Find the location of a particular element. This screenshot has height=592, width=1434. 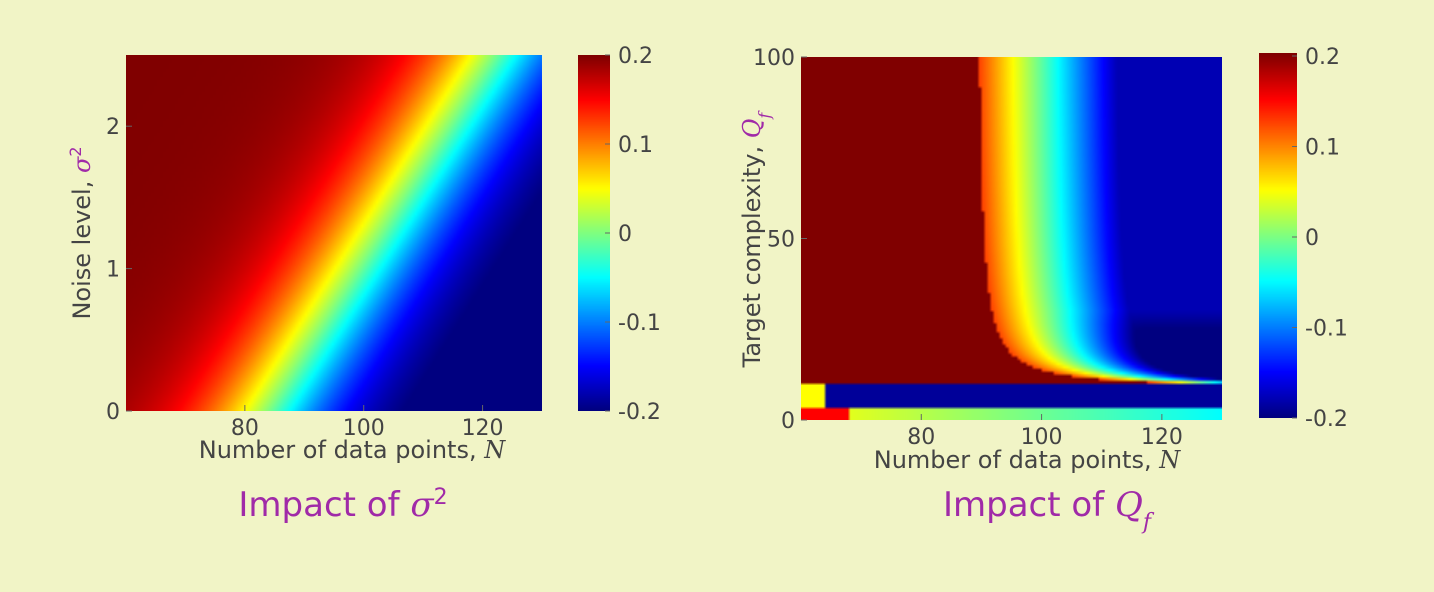

right-caption: Impact of Qf is located at coordinates (1049, 510).